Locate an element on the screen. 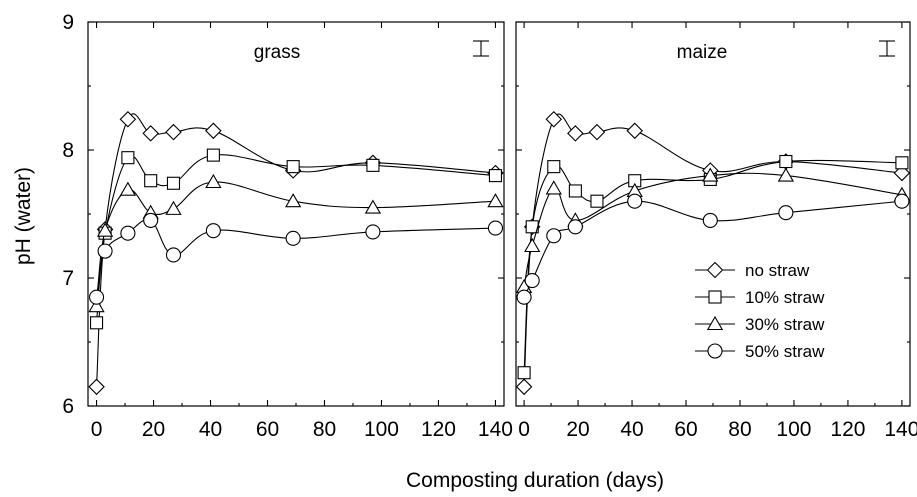 Image resolution: width=917 pixels, height=497 pixels. series-30-straw is located at coordinates (296, 243).